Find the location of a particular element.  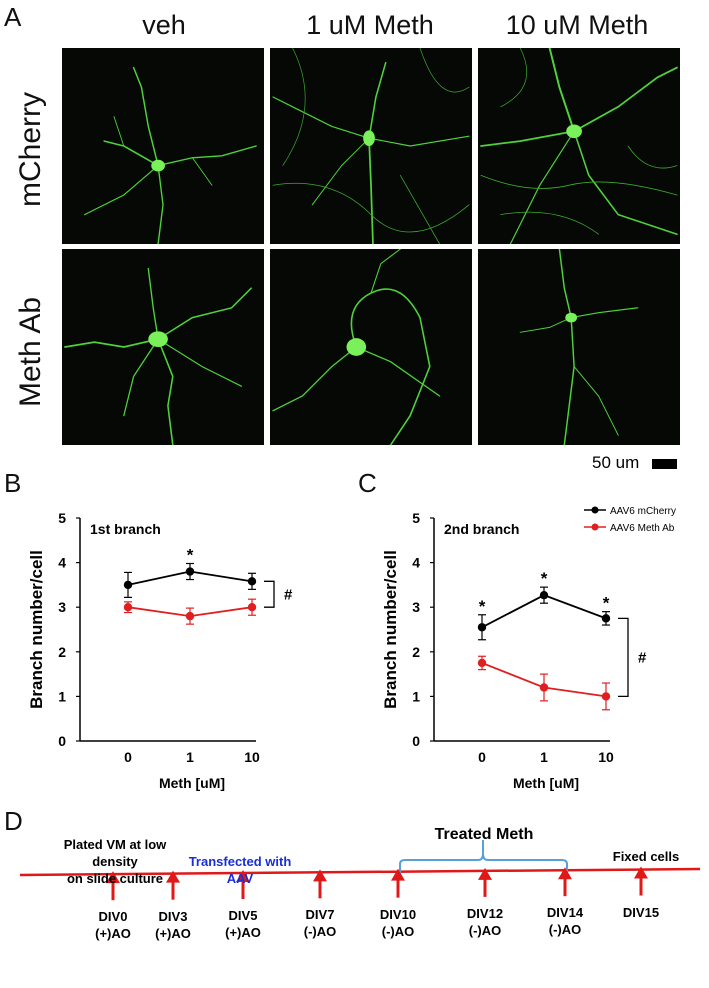

timeline-point-label: DIV5 (+)AO is located at coordinates (243, 924).